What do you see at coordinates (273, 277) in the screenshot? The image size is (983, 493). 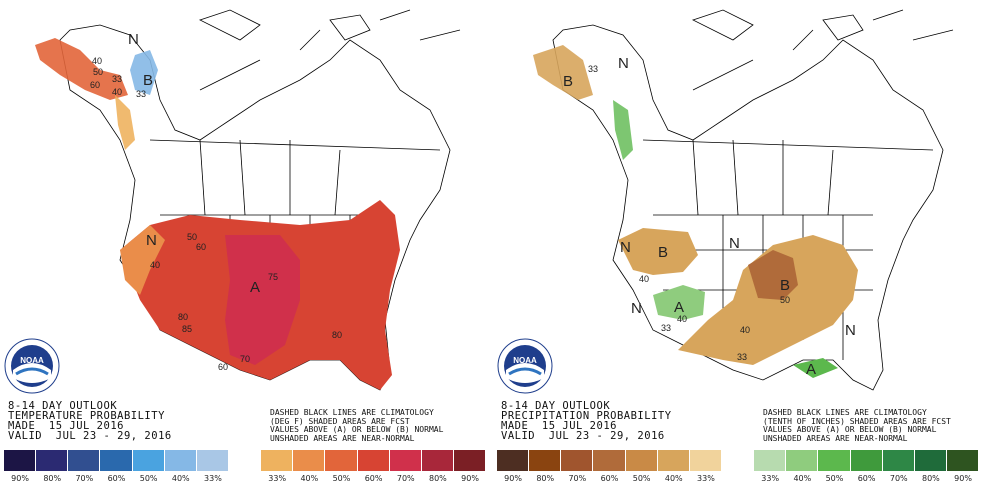 I see `temp-num-p75-plains: 75` at bounding box center [273, 277].